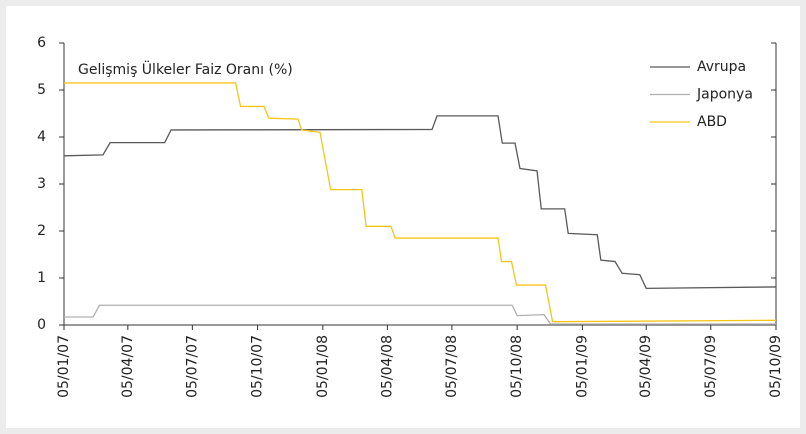 The height and width of the screenshot is (434, 806). Describe the element at coordinates (420, 314) in the screenshot. I see `series-line` at that location.